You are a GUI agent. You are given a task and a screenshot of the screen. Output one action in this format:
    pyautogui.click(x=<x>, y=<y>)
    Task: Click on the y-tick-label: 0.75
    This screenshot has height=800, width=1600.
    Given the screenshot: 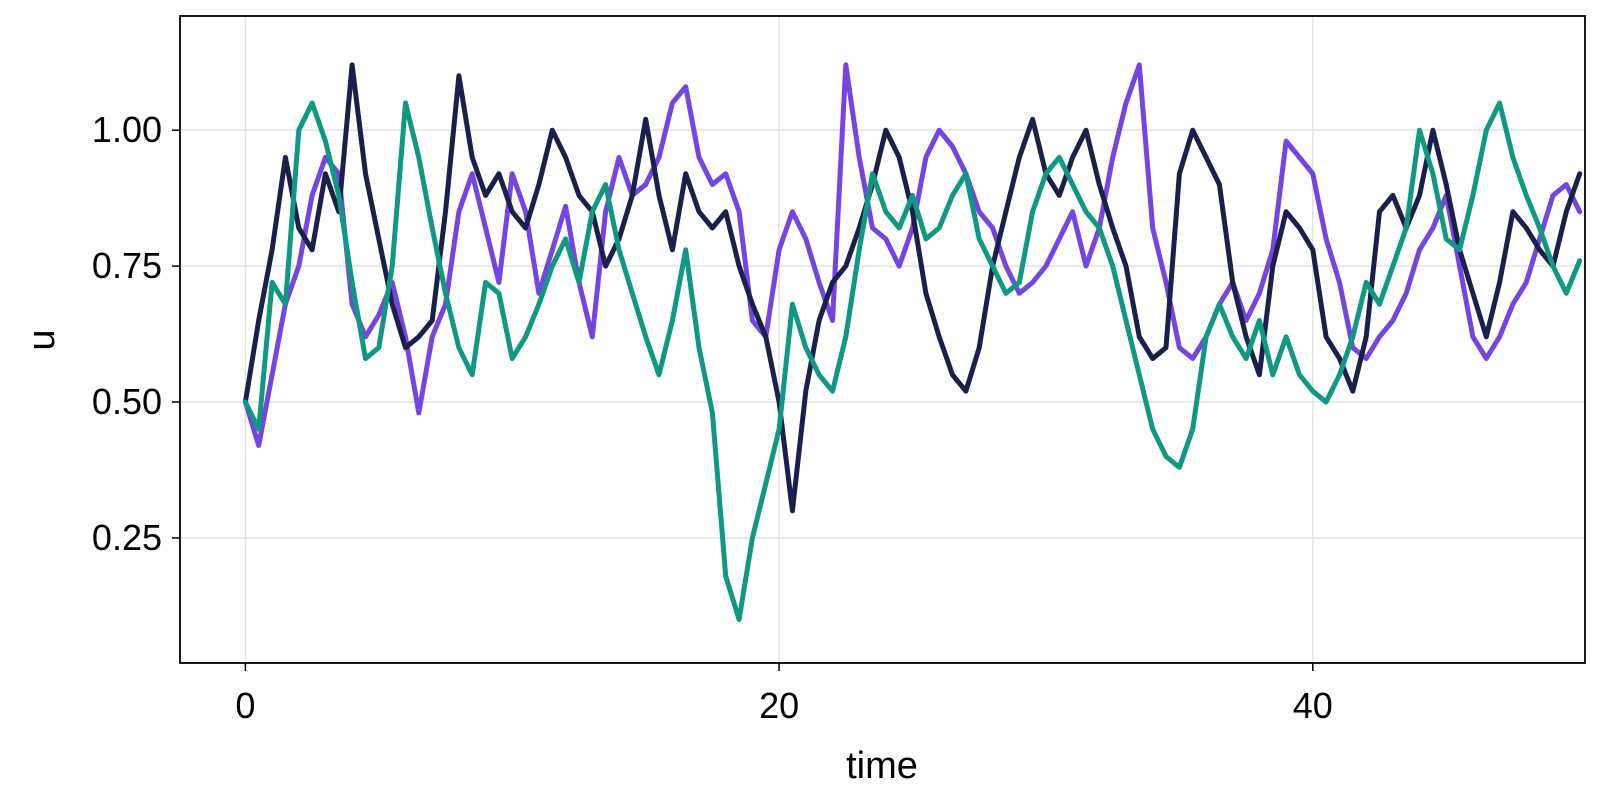 What is the action you would take?
    pyautogui.click(x=127, y=265)
    